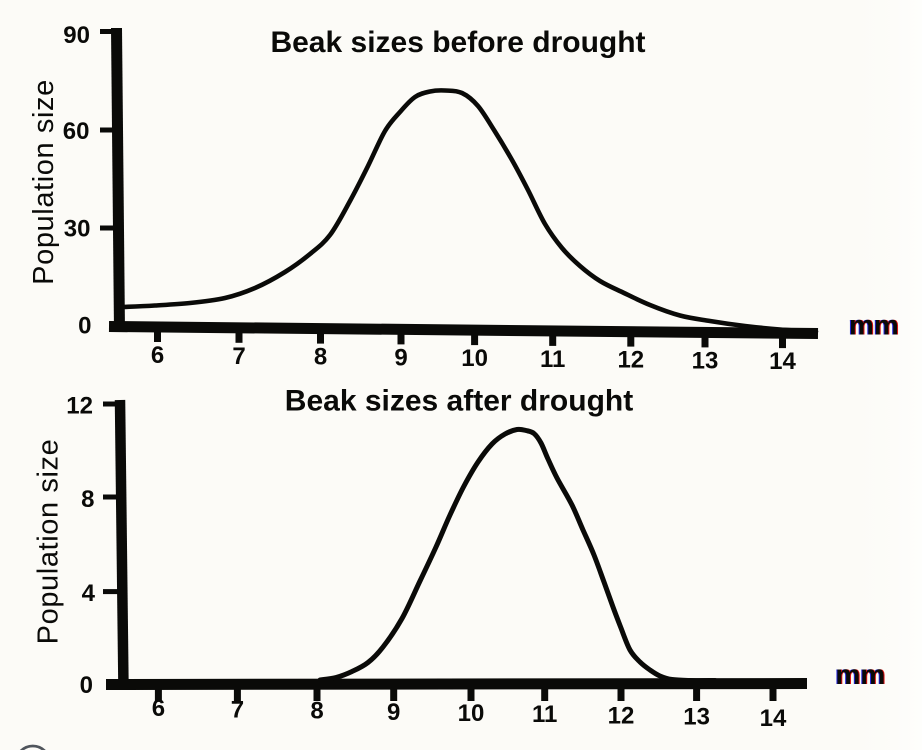  What do you see at coordinates (457, 42) in the screenshot?
I see `svg-text: Beak sizes before drought` at bounding box center [457, 42].